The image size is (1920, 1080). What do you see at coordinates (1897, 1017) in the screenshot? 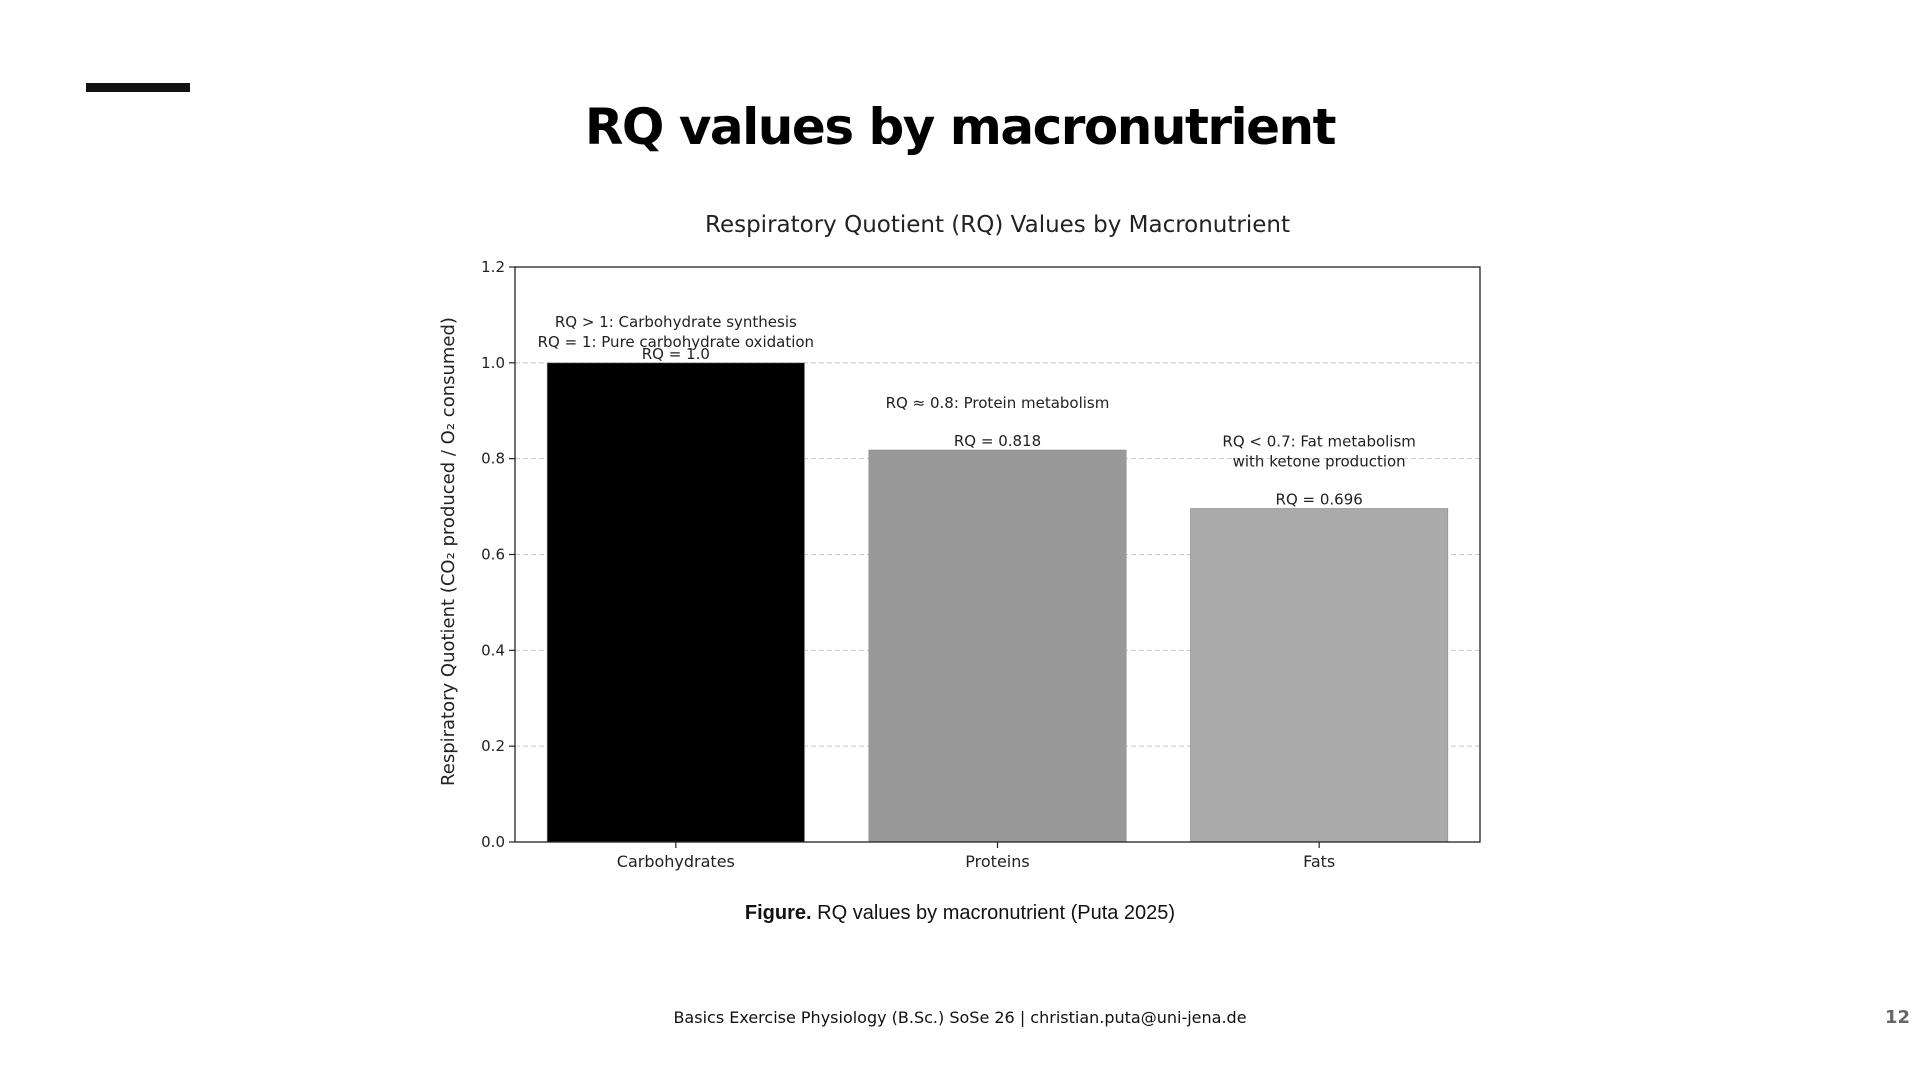
I see `page-number: 12` at bounding box center [1897, 1017].